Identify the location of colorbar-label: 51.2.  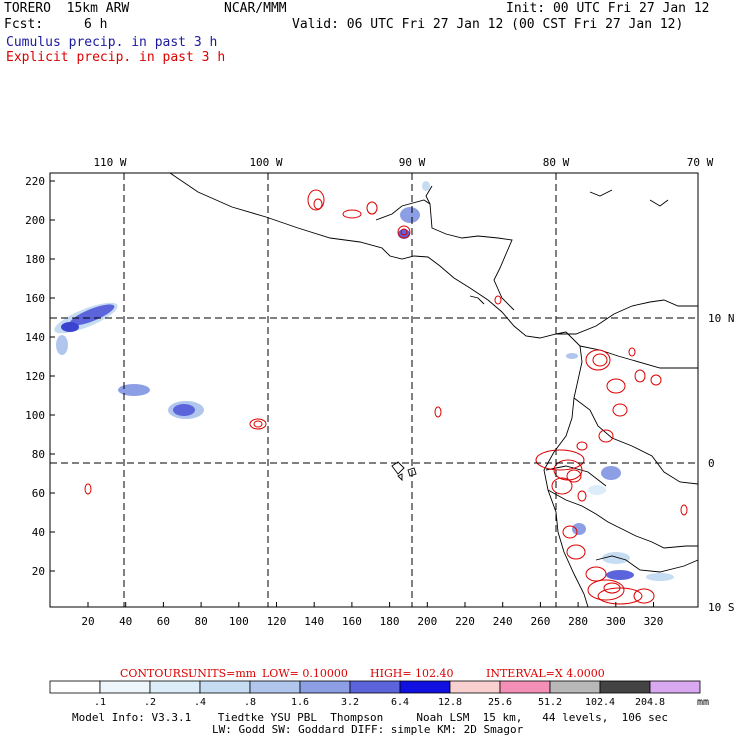
(550, 702).